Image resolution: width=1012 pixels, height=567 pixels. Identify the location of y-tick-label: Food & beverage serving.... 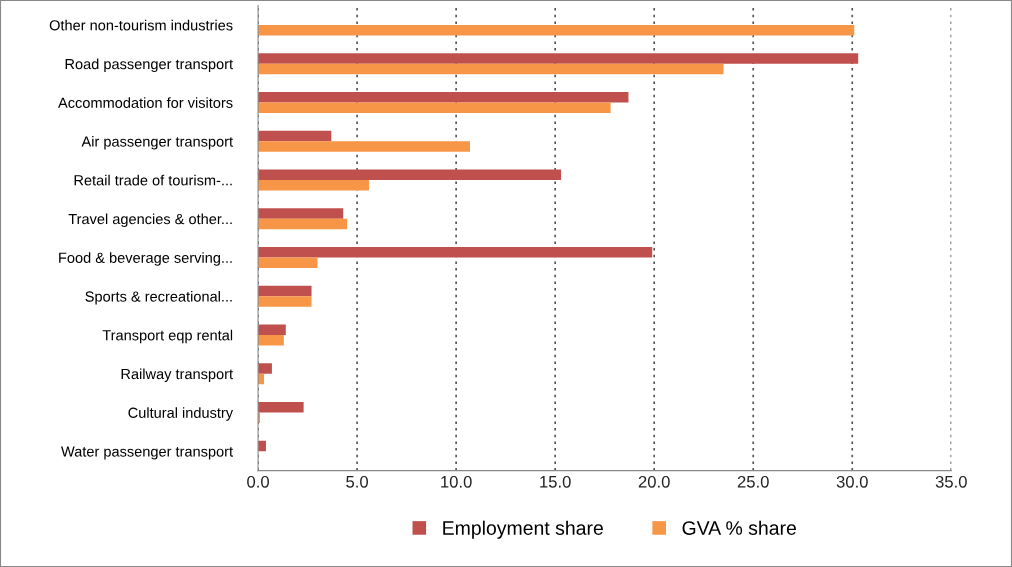
(145, 259).